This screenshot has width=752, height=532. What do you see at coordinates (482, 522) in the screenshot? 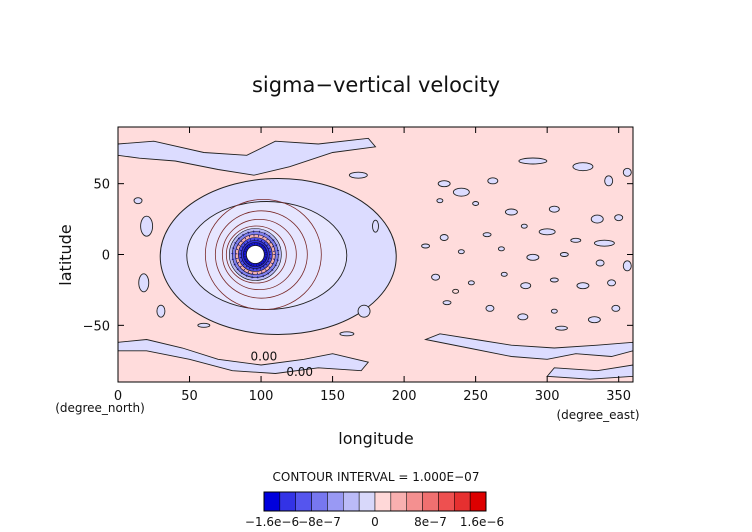
I see `colorbar-tick-label: 1.6e−6` at bounding box center [482, 522].